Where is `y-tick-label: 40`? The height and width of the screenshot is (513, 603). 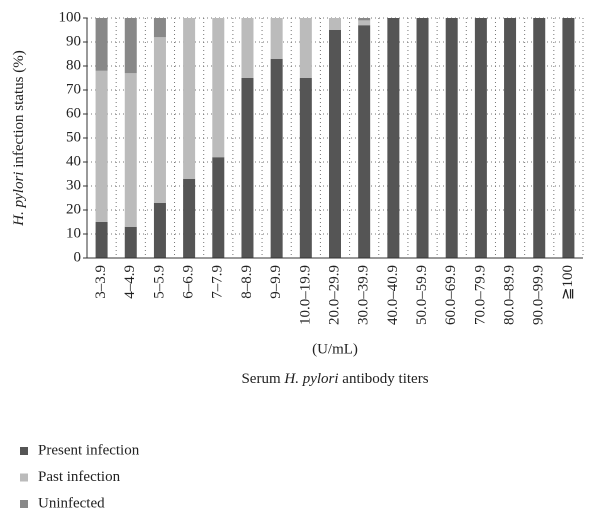 y-tick-label: 40 is located at coordinates (73, 161).